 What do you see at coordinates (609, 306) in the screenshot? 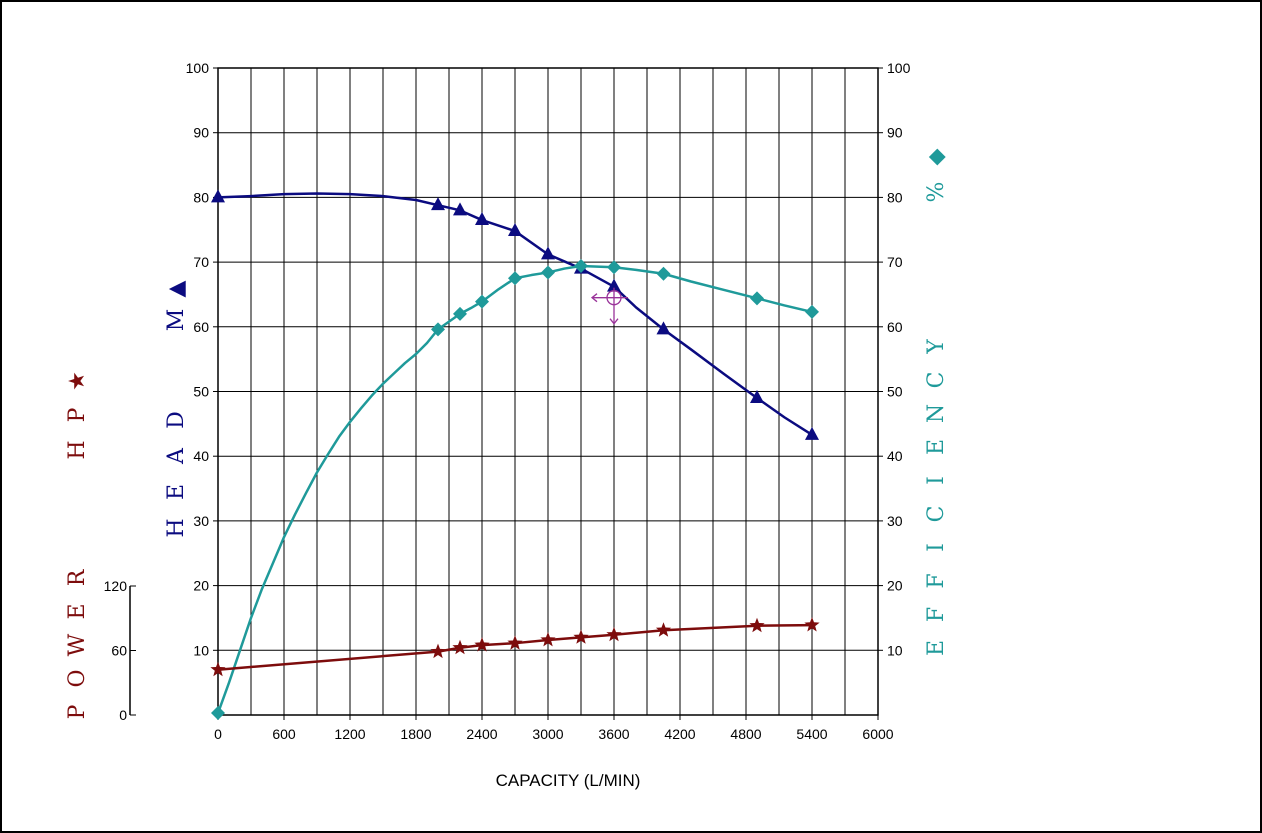
I see `duty-point-marker` at bounding box center [609, 306].